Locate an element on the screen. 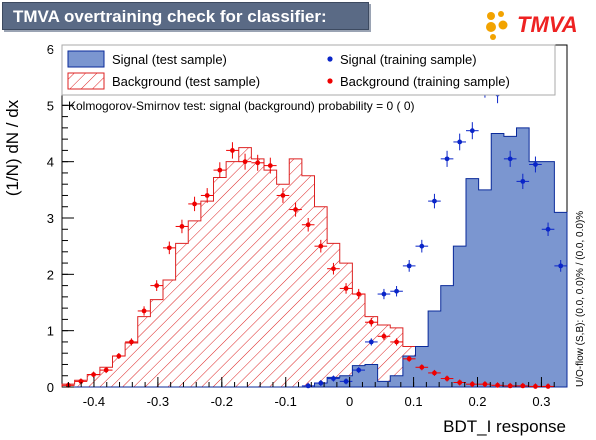 This screenshot has height=440, width=596. x-tick-label: -0.4 is located at coordinates (94, 401).